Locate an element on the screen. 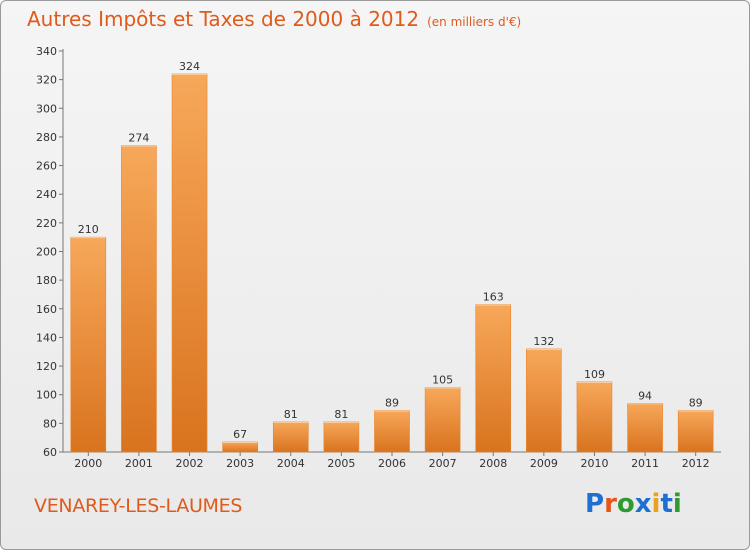 The width and height of the screenshot is (750, 550). data-label-2003: 67 is located at coordinates (240, 434).